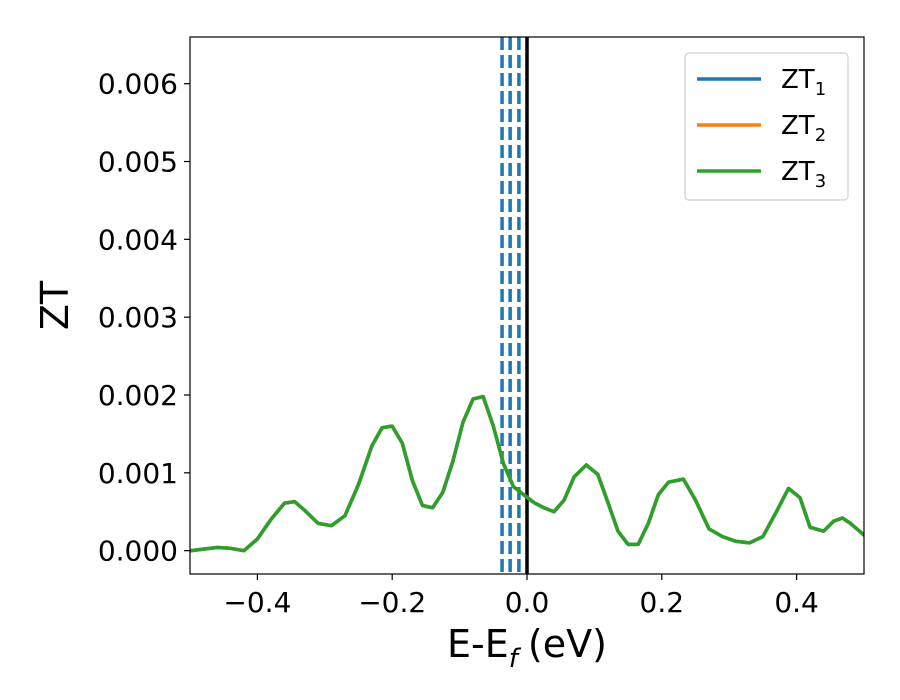  Describe the element at coordinates (138, 395) in the screenshot. I see `y-tick-label: 0.002` at that location.